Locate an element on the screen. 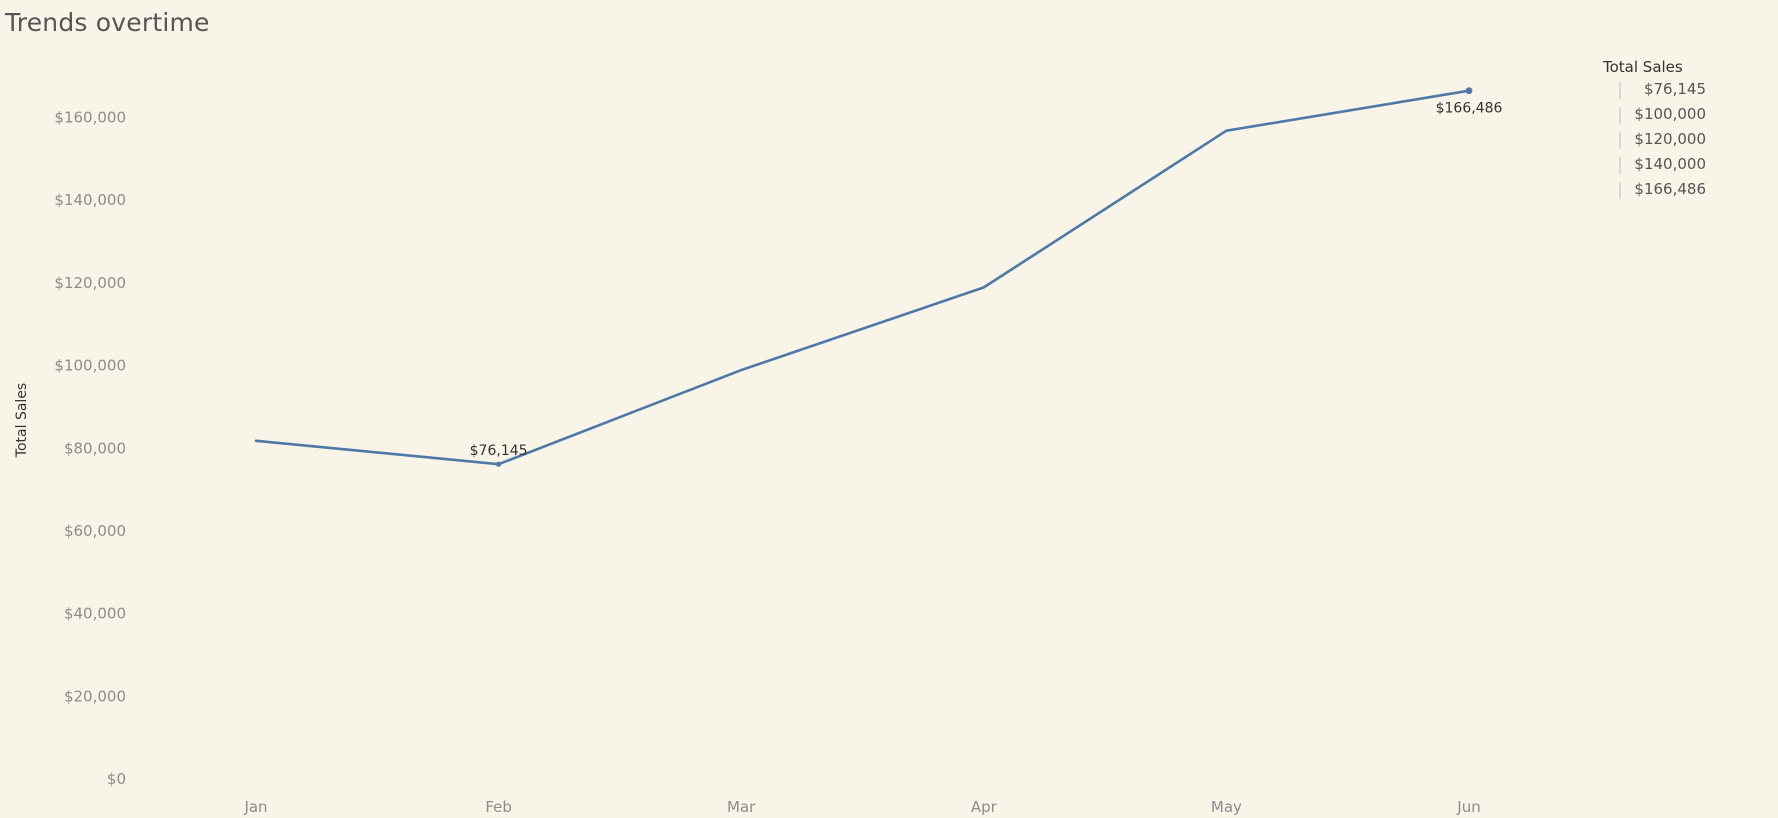 The image size is (1778, 818). legend-item: $76,145 is located at coordinates (1654, 90).